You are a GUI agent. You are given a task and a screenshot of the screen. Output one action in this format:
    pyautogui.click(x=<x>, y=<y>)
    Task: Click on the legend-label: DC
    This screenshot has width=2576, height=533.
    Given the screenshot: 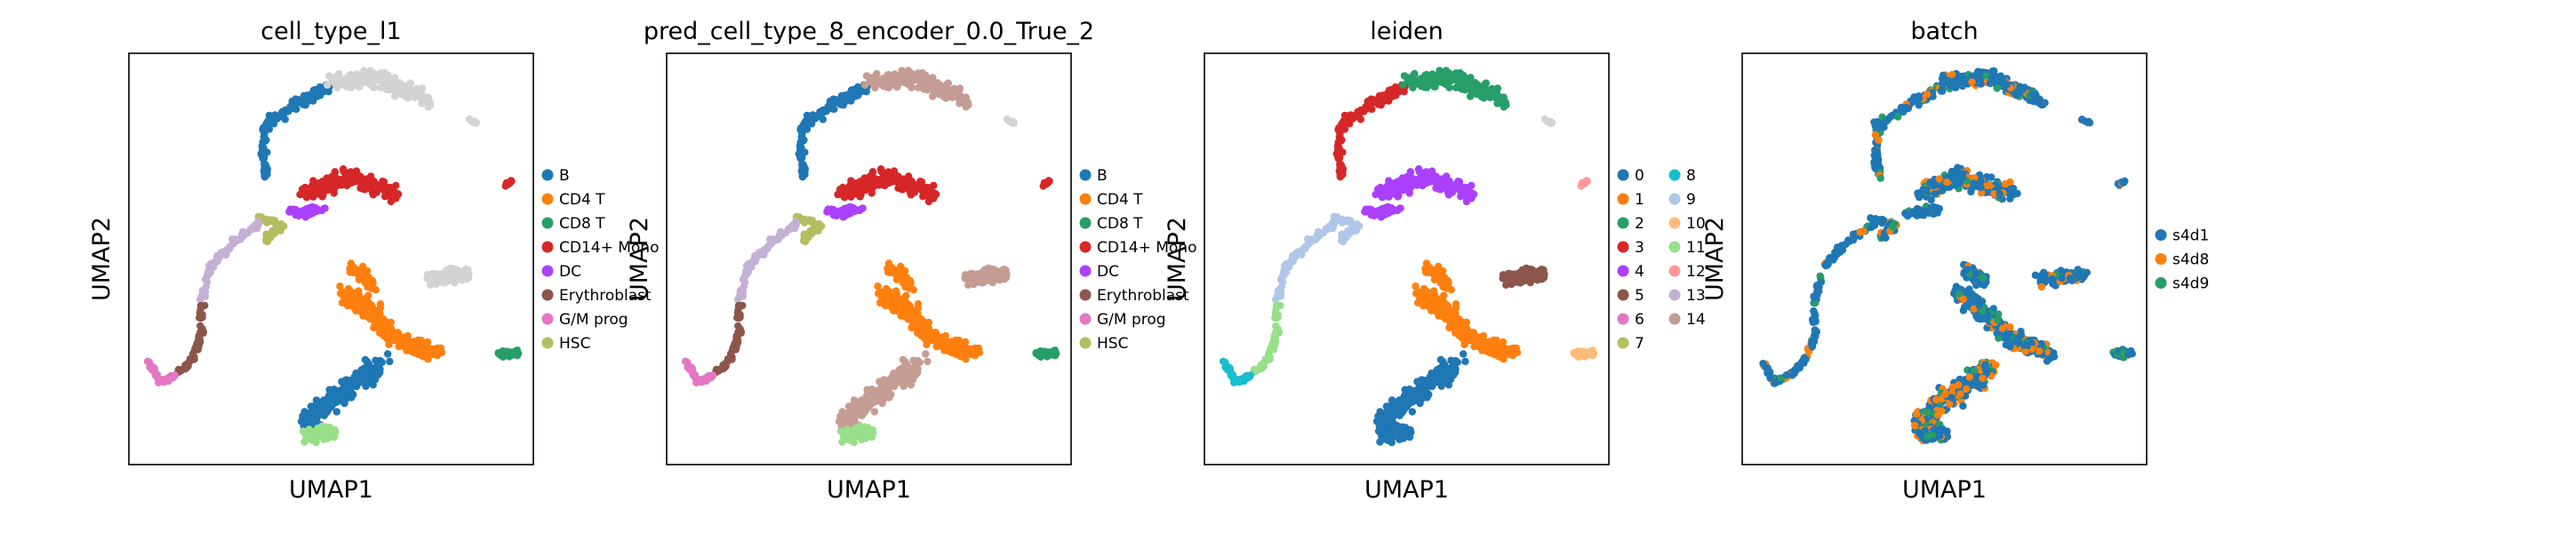 What is the action you would take?
    pyautogui.click(x=1108, y=272)
    